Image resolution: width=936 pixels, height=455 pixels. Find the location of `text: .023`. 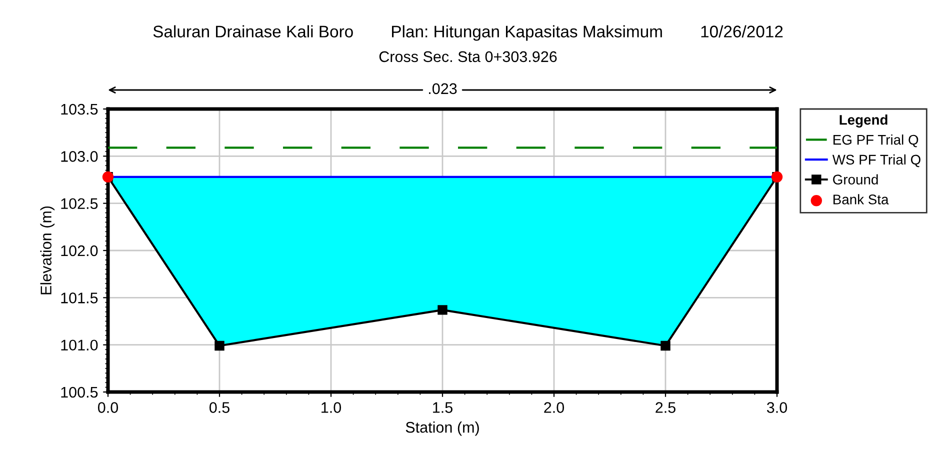

text: .023 is located at coordinates (443, 88).